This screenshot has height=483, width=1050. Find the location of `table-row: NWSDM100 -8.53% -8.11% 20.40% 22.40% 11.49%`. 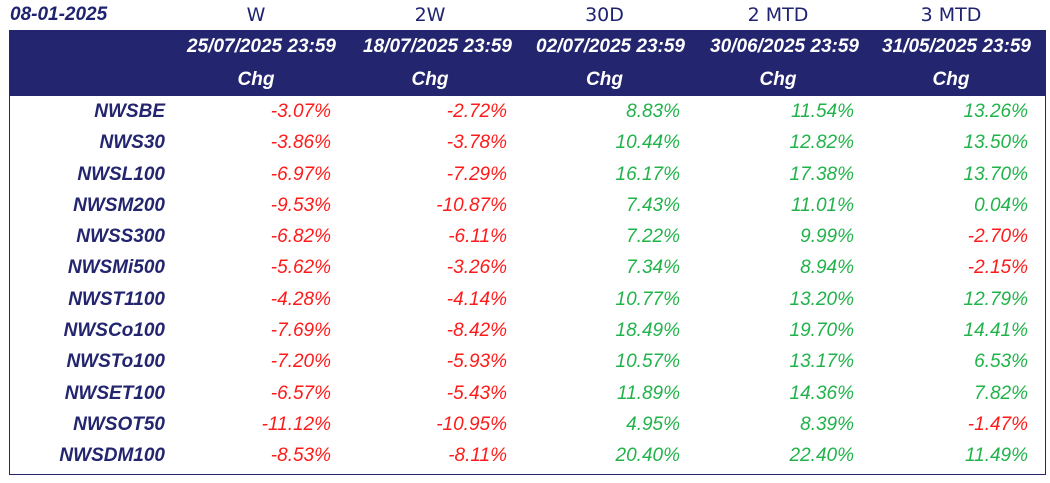

table-row: NWSDM100 -8.53% -8.11% 20.40% 22.40% 11.49% is located at coordinates (527, 455).